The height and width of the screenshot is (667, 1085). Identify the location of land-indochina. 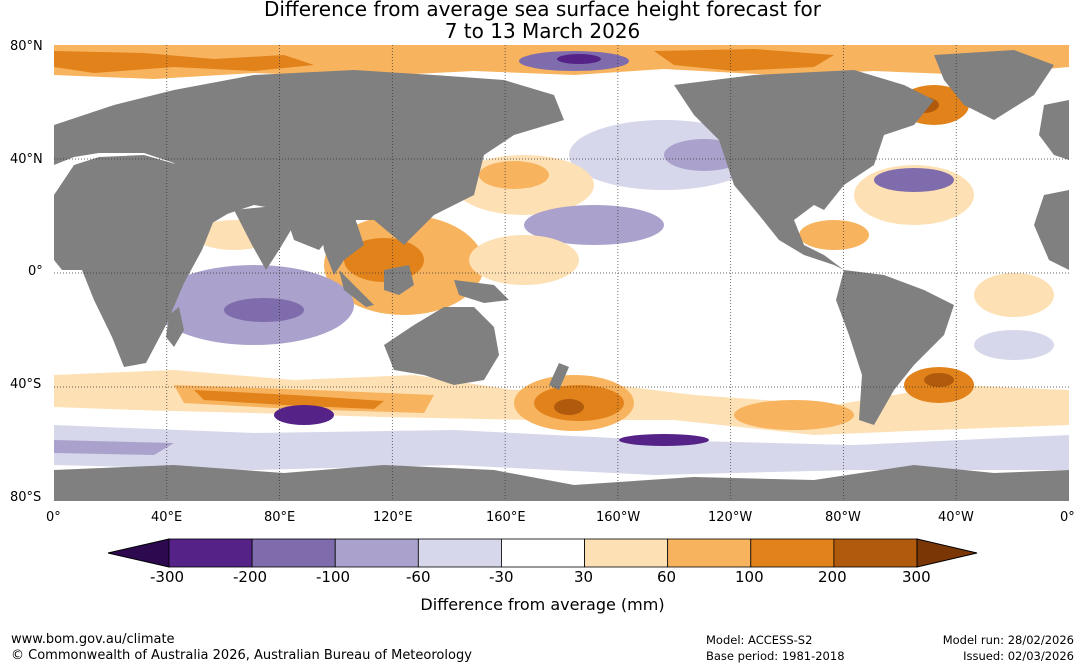
(341, 245).